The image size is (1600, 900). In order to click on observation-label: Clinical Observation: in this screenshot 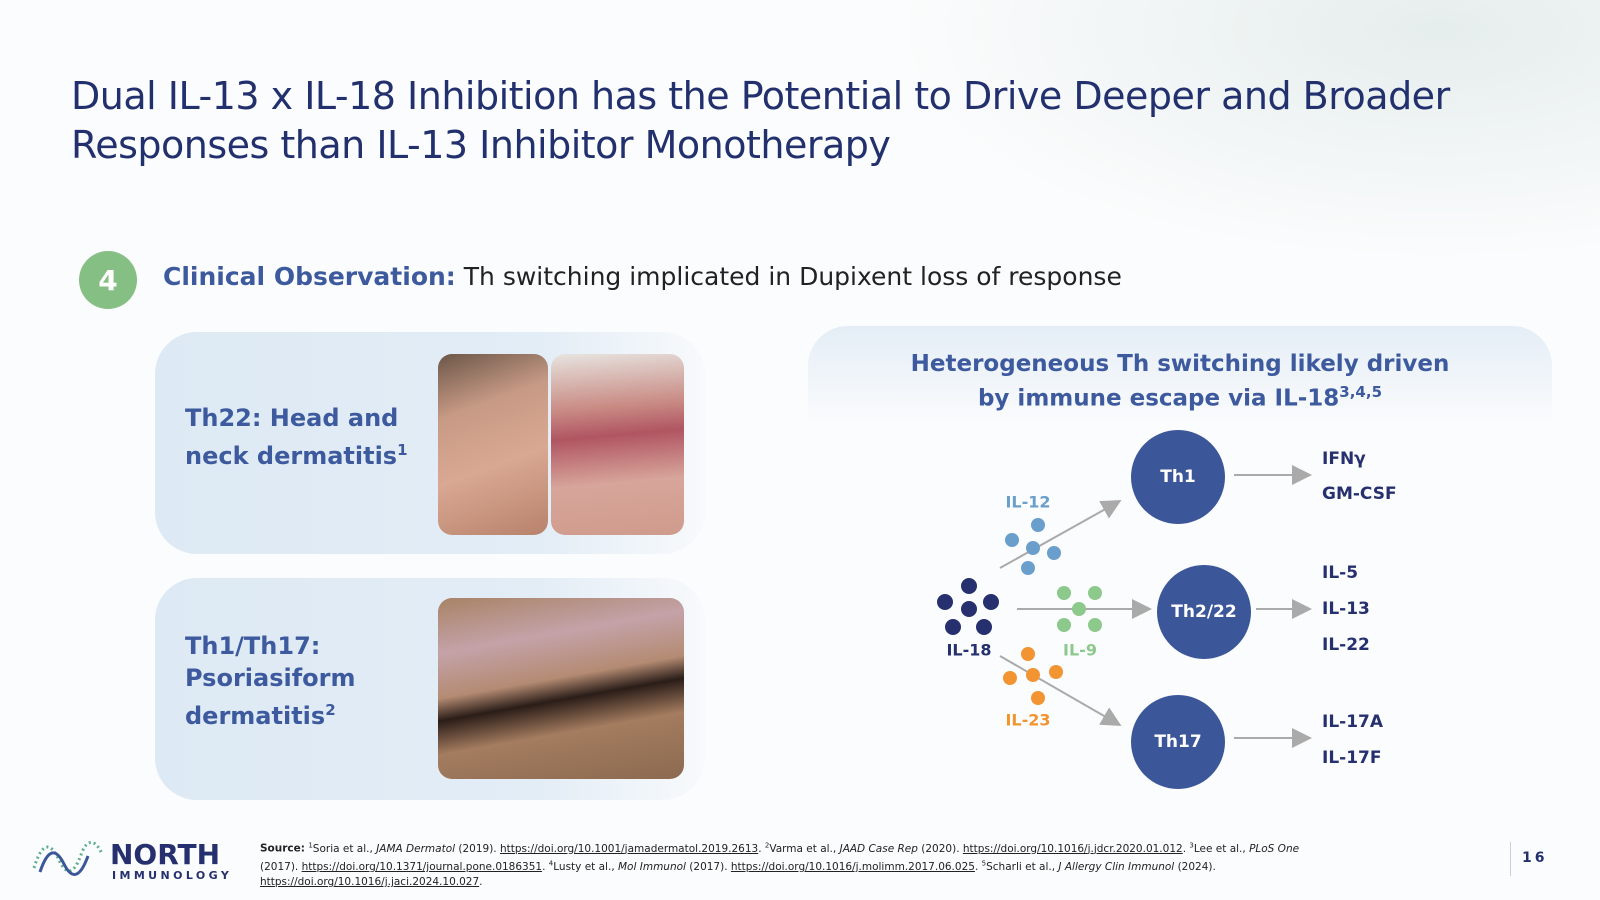, I will do `click(309, 276)`.